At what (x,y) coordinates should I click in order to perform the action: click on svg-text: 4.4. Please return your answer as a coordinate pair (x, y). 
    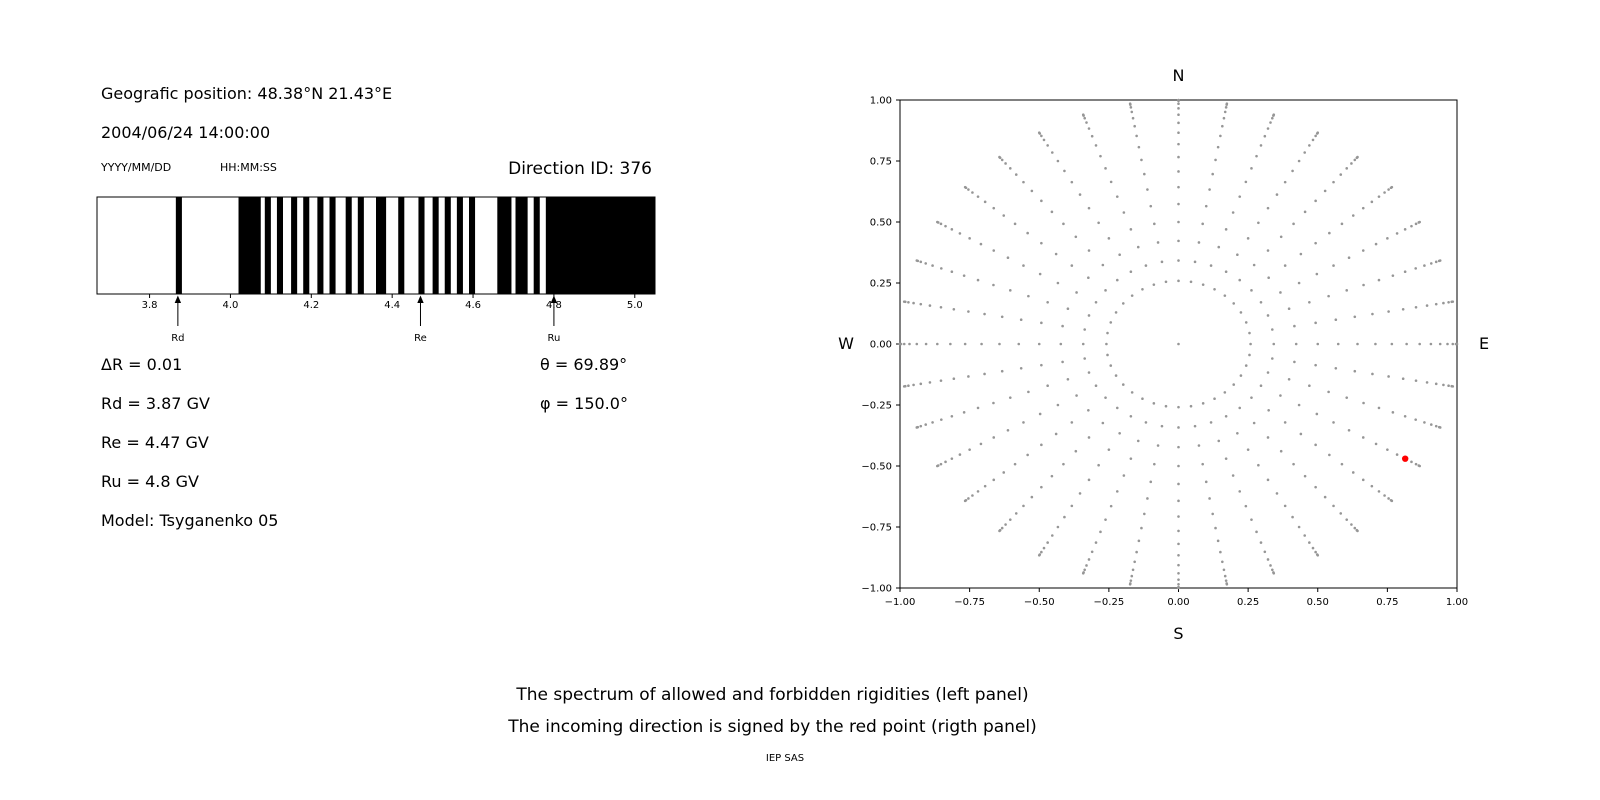
    Looking at the image, I should click on (392, 305).